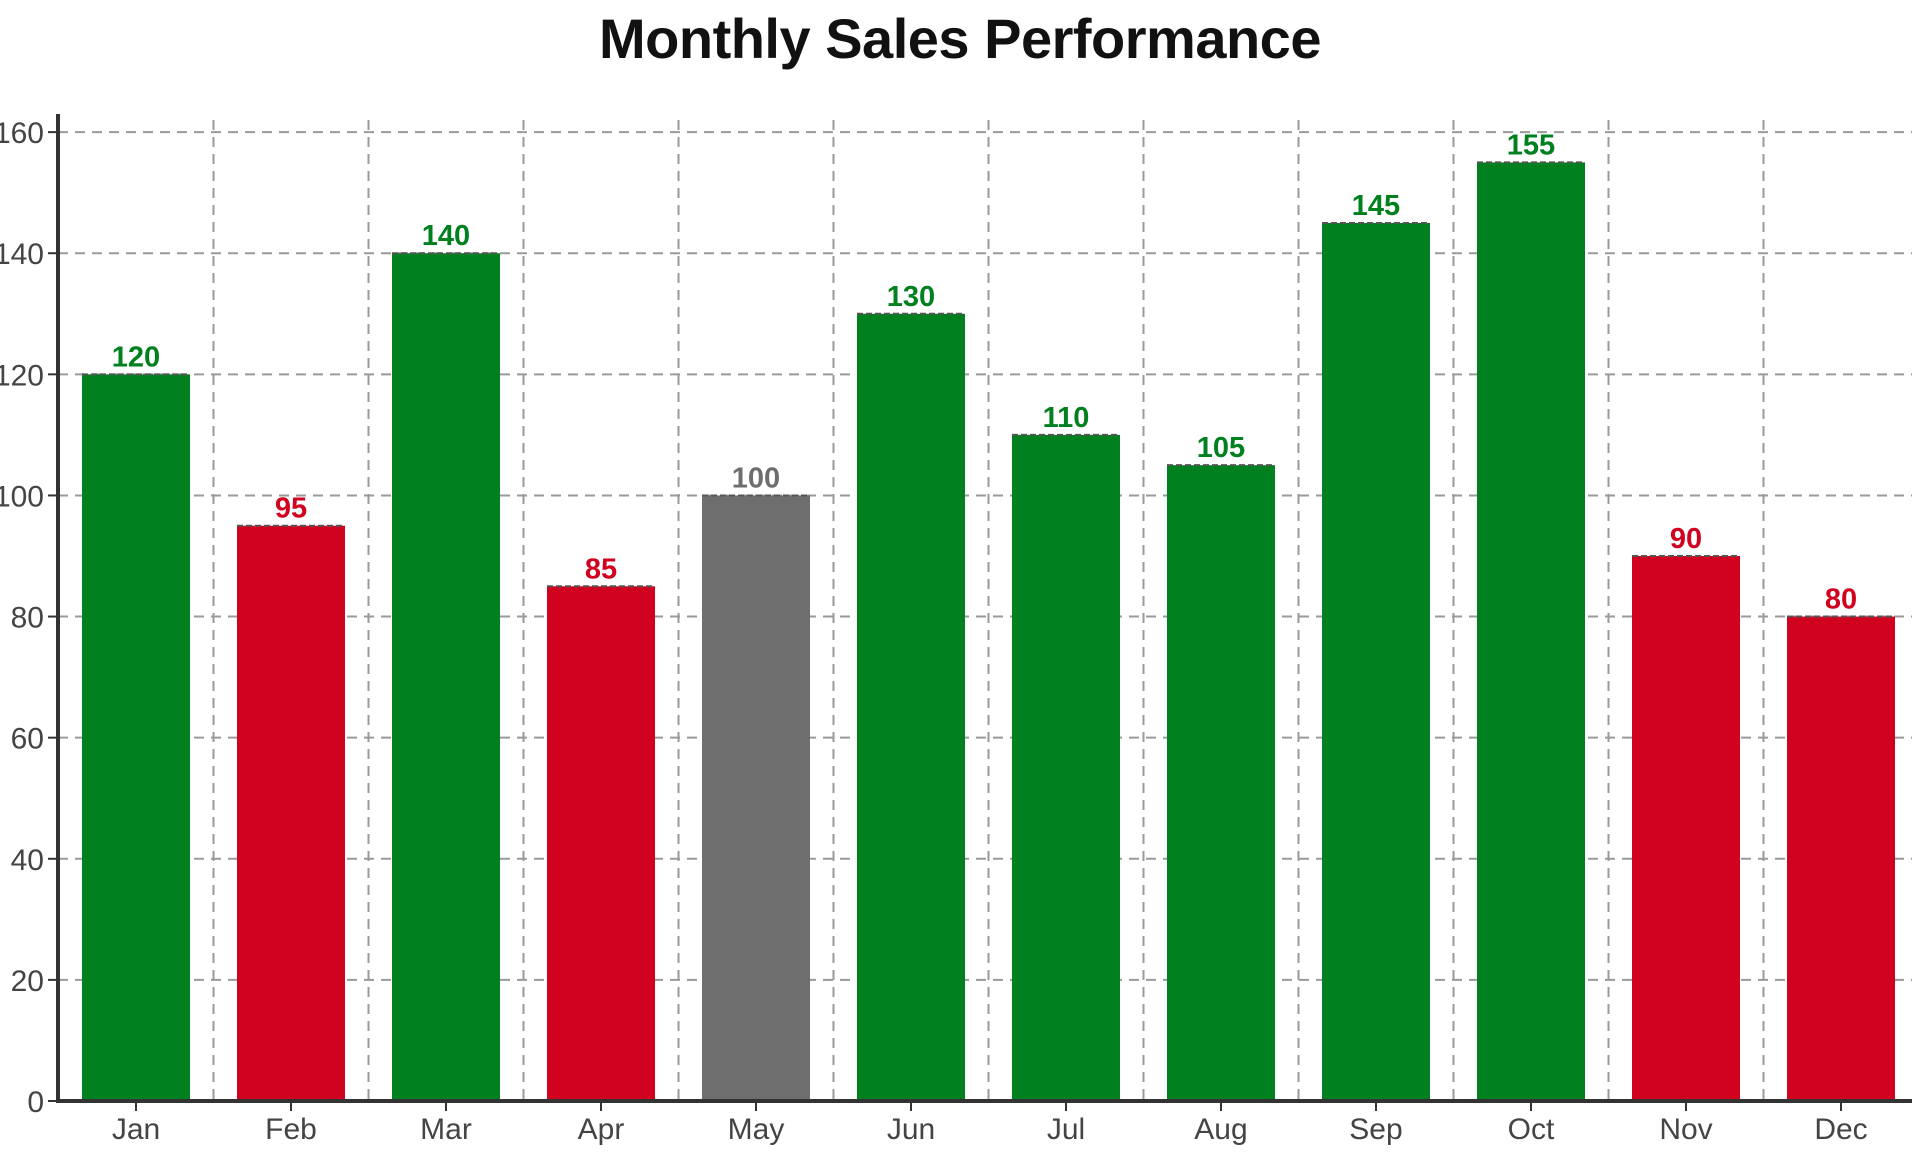 This screenshot has height=1152, width=1920. I want to click on x-tick-label-oct: Oct, so click(1531, 1129).